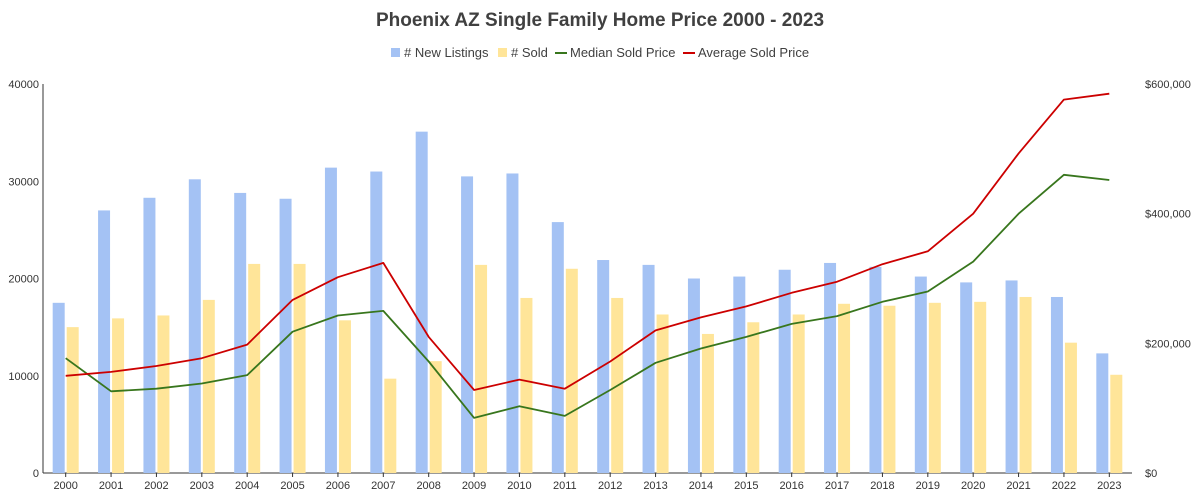 This screenshot has height=495, width=1200. Describe the element at coordinates (1064, 486) in the screenshot. I see `x-axis-tick-label: 2022` at that location.